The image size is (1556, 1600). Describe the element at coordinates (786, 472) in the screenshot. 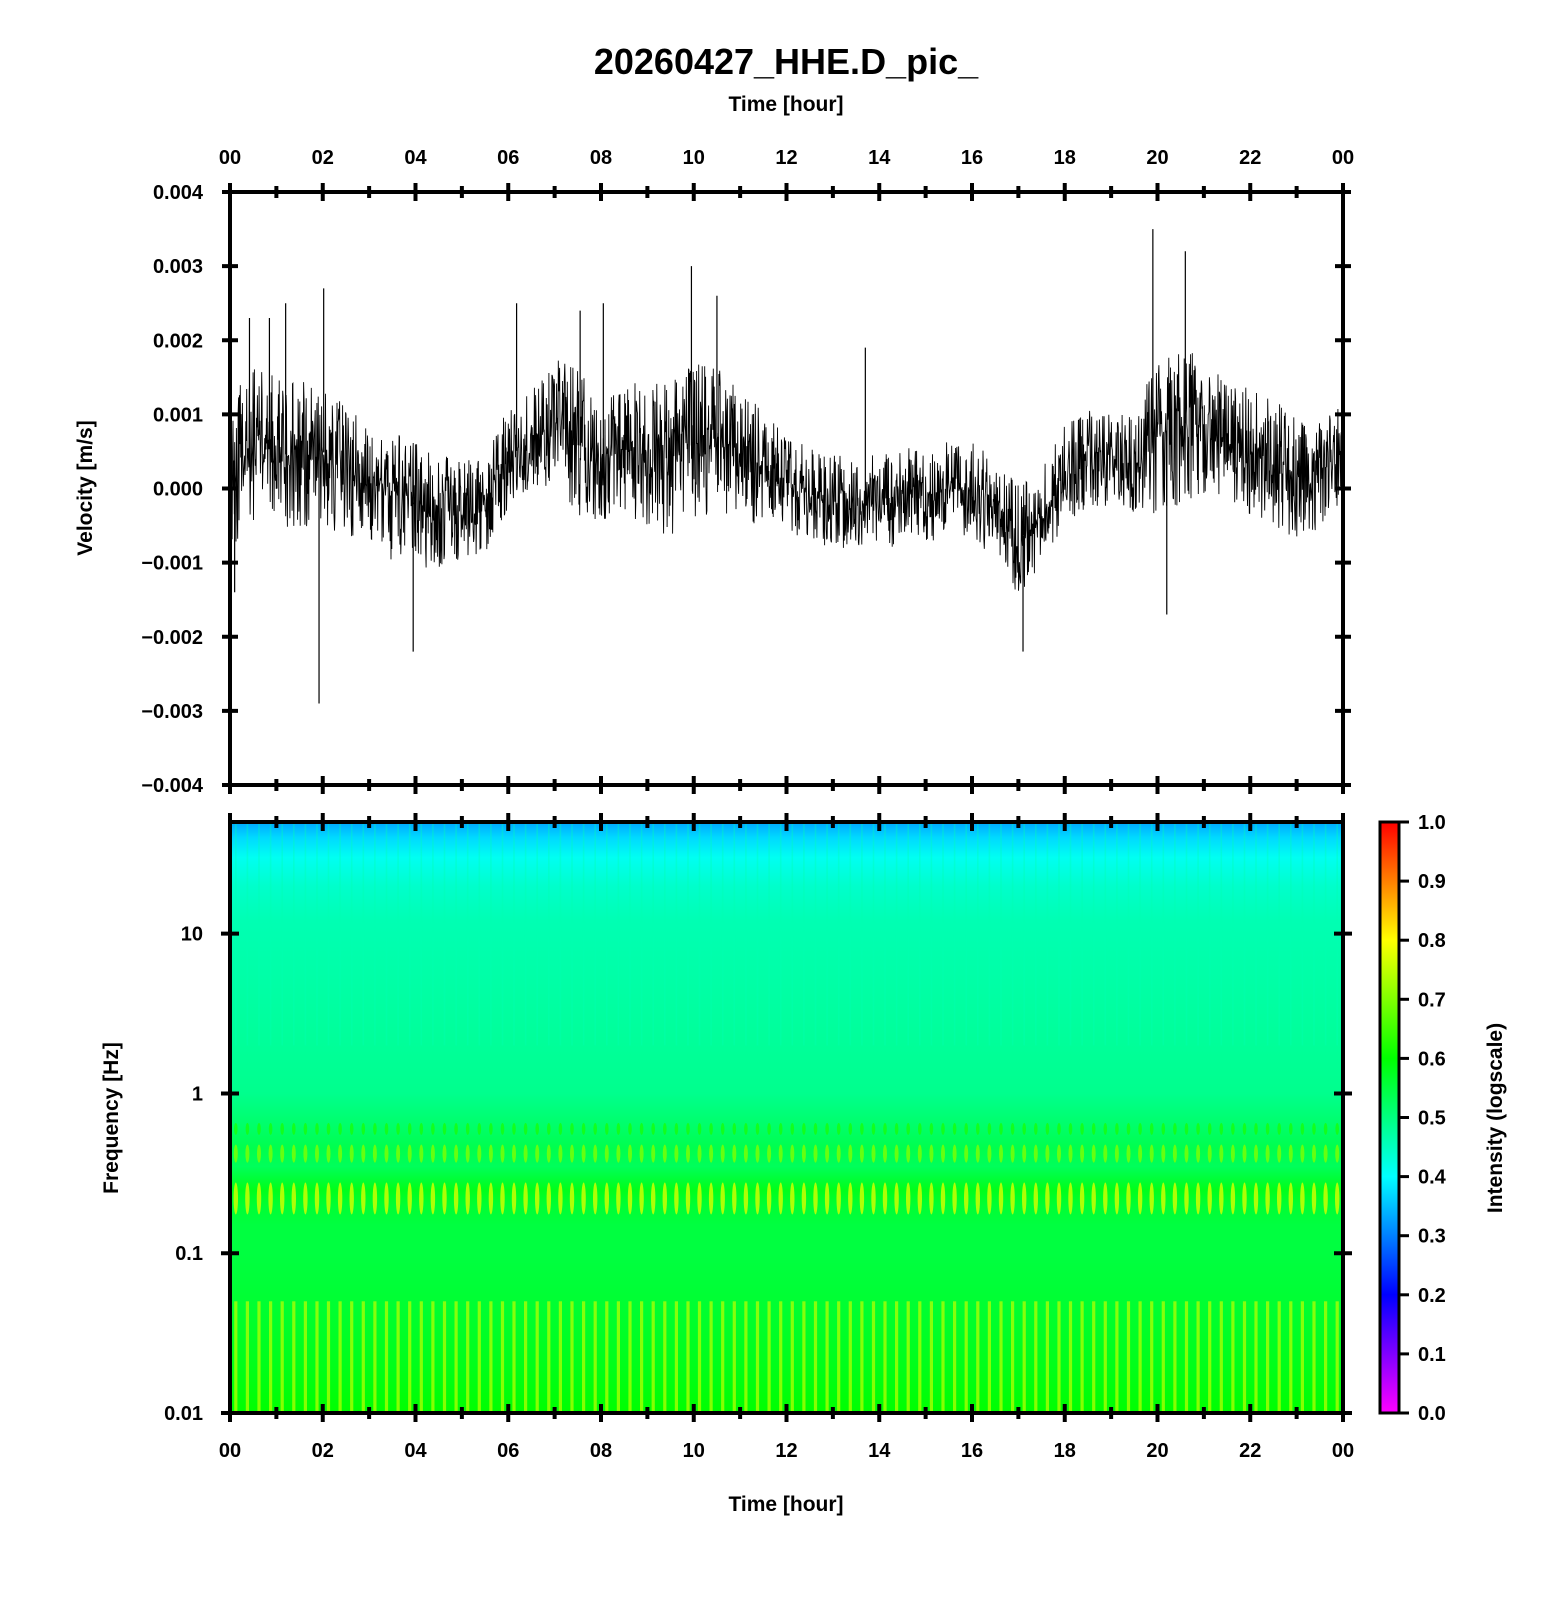

I see `velocity-trace-line` at that location.